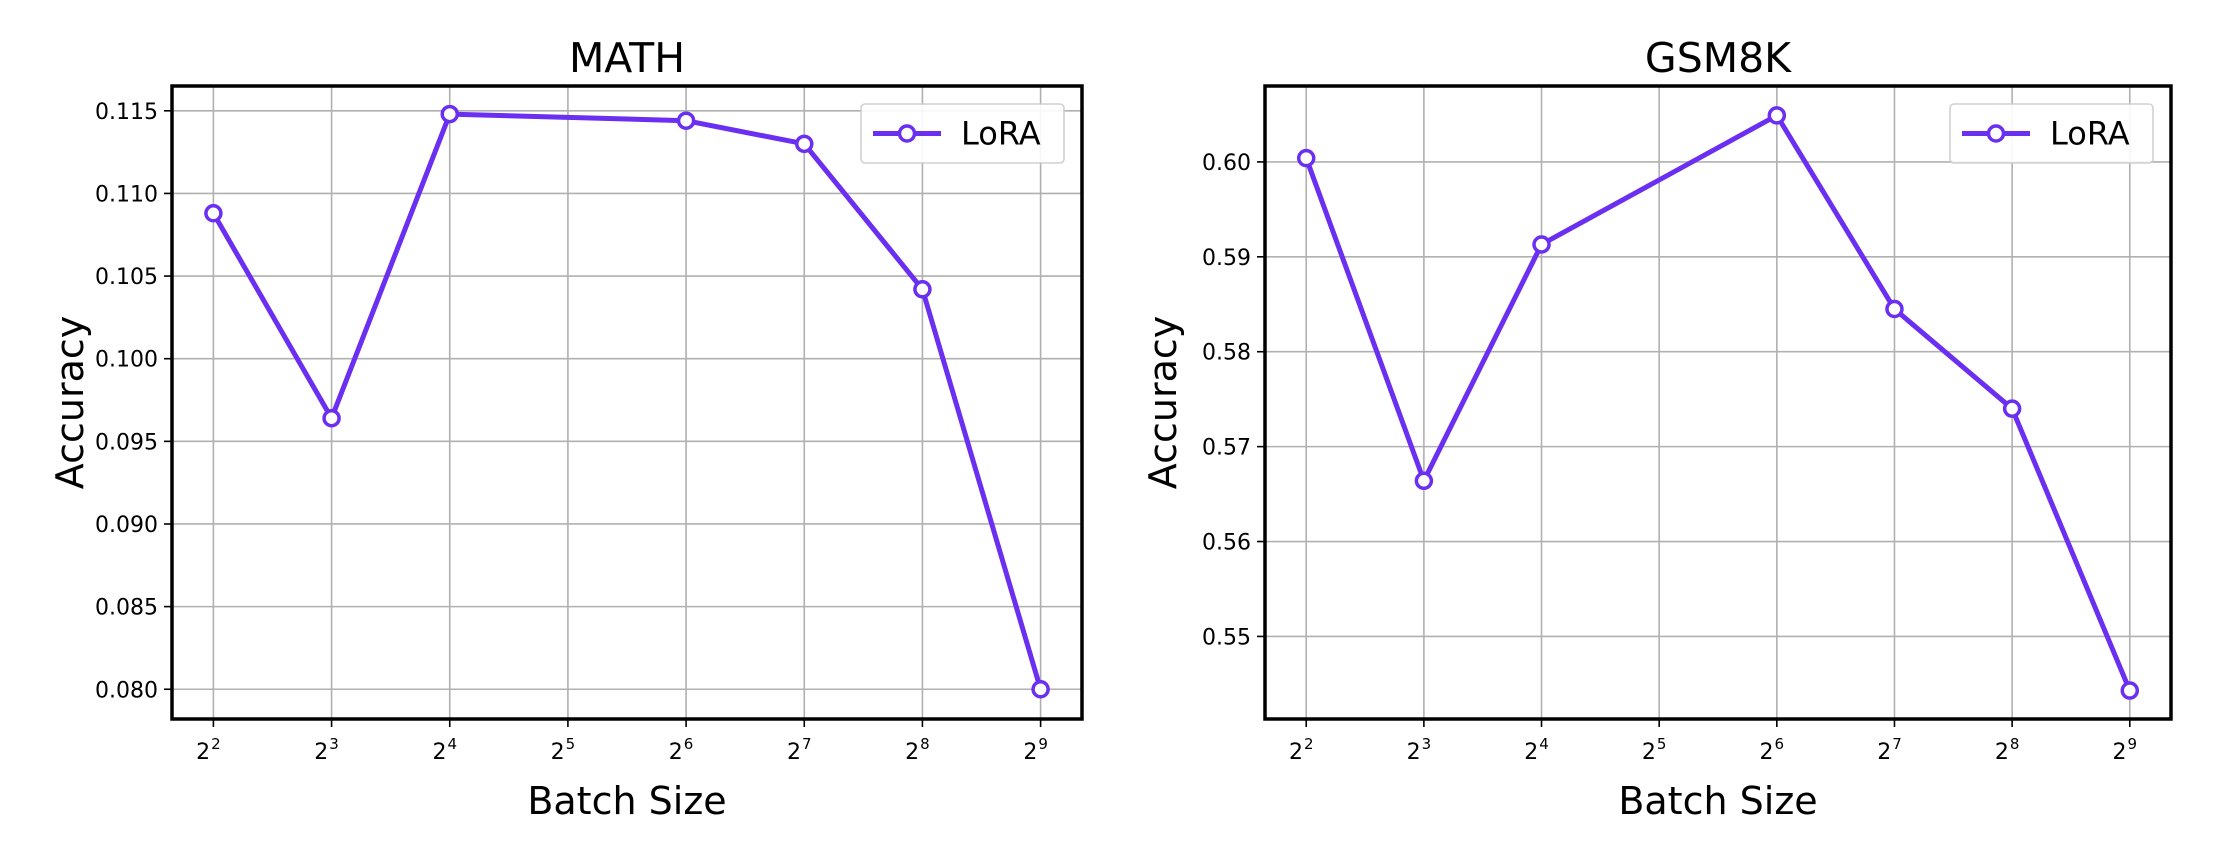 This screenshot has height=846, width=2228. What do you see at coordinates (1226, 448) in the screenshot?
I see `y-tick-label: 0.57` at bounding box center [1226, 448].